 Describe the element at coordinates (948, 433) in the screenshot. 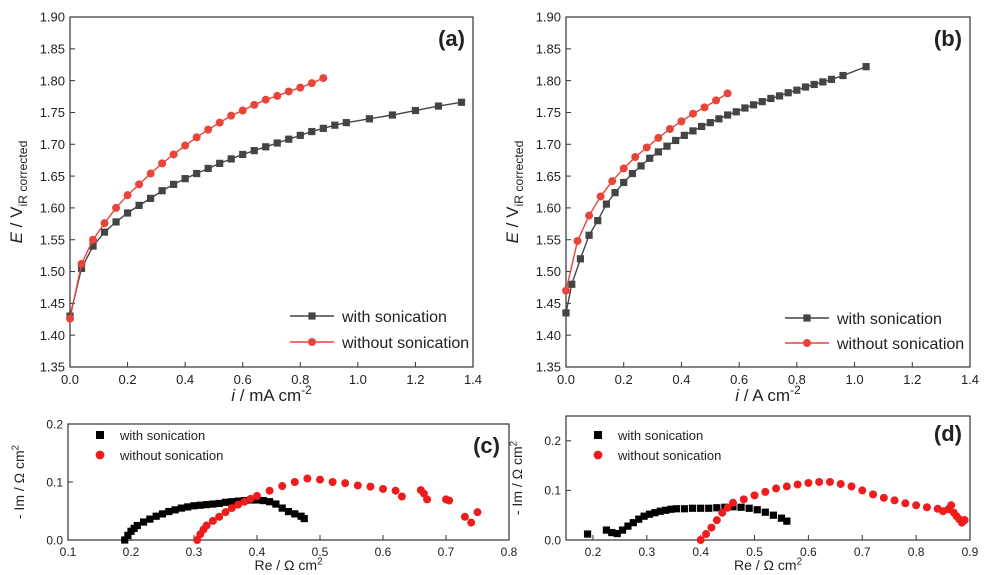

I see `panel-label: (d)` at that location.